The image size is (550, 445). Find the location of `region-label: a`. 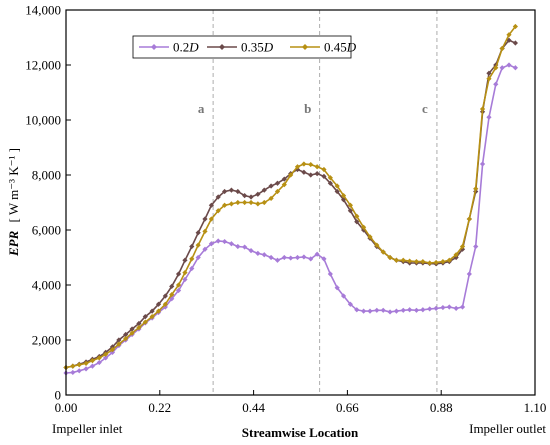

region-label: a is located at coordinates (201, 108).